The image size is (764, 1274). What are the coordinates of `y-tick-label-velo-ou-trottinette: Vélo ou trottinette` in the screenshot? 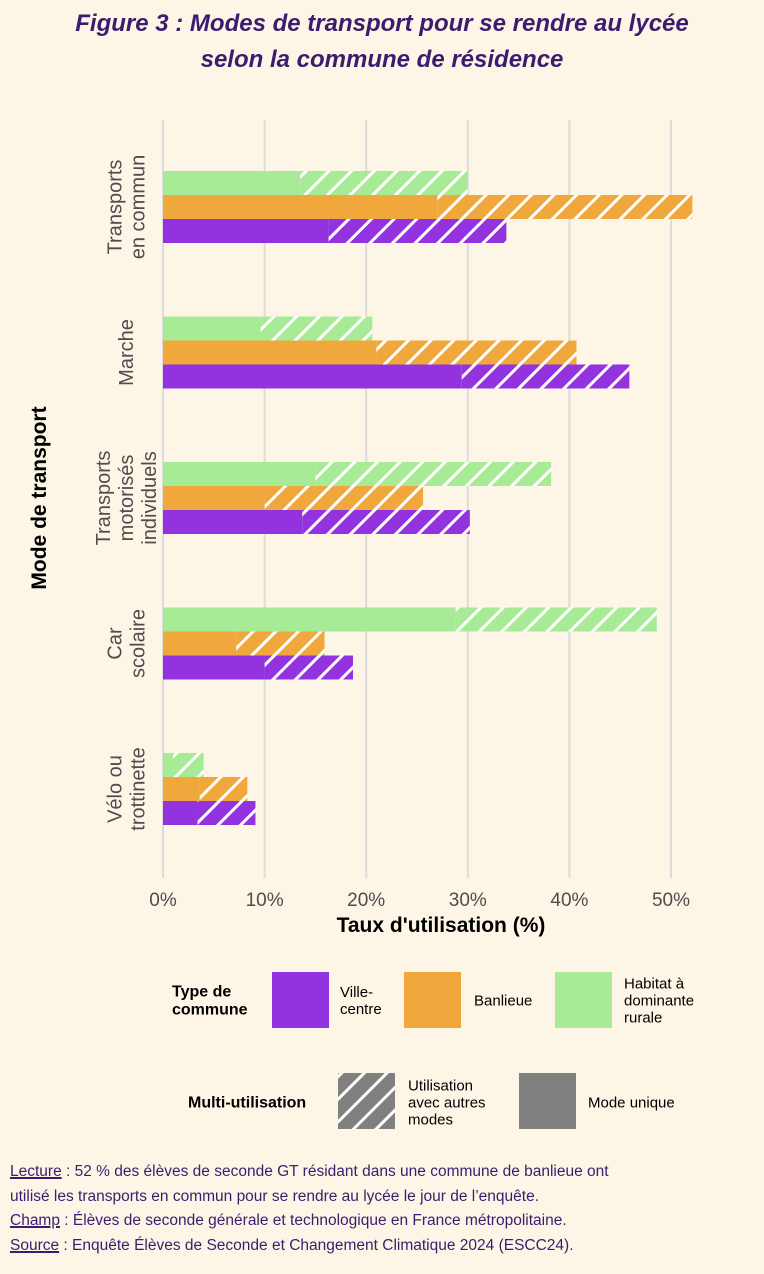 It's located at (127, 788).